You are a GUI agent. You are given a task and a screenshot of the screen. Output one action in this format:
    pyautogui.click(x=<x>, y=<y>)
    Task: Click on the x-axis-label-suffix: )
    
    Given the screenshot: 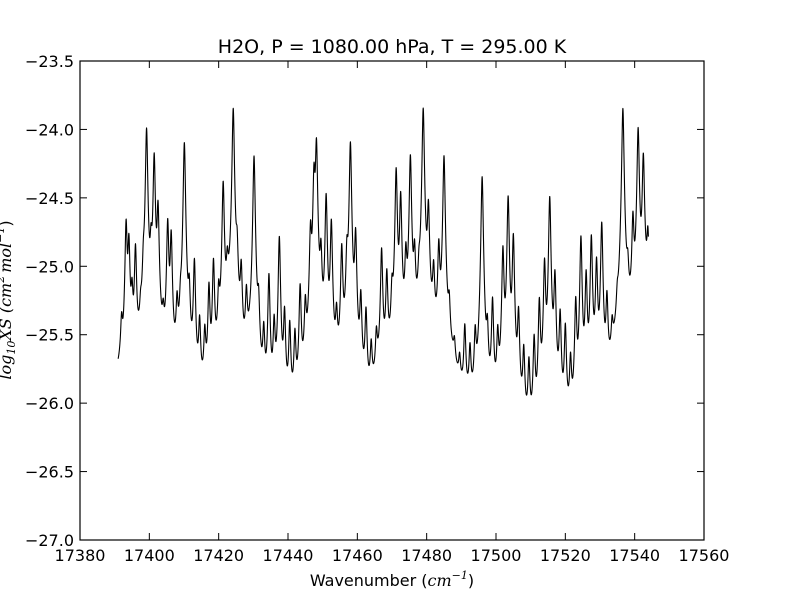 What is the action you would take?
    pyautogui.click(x=471, y=580)
    